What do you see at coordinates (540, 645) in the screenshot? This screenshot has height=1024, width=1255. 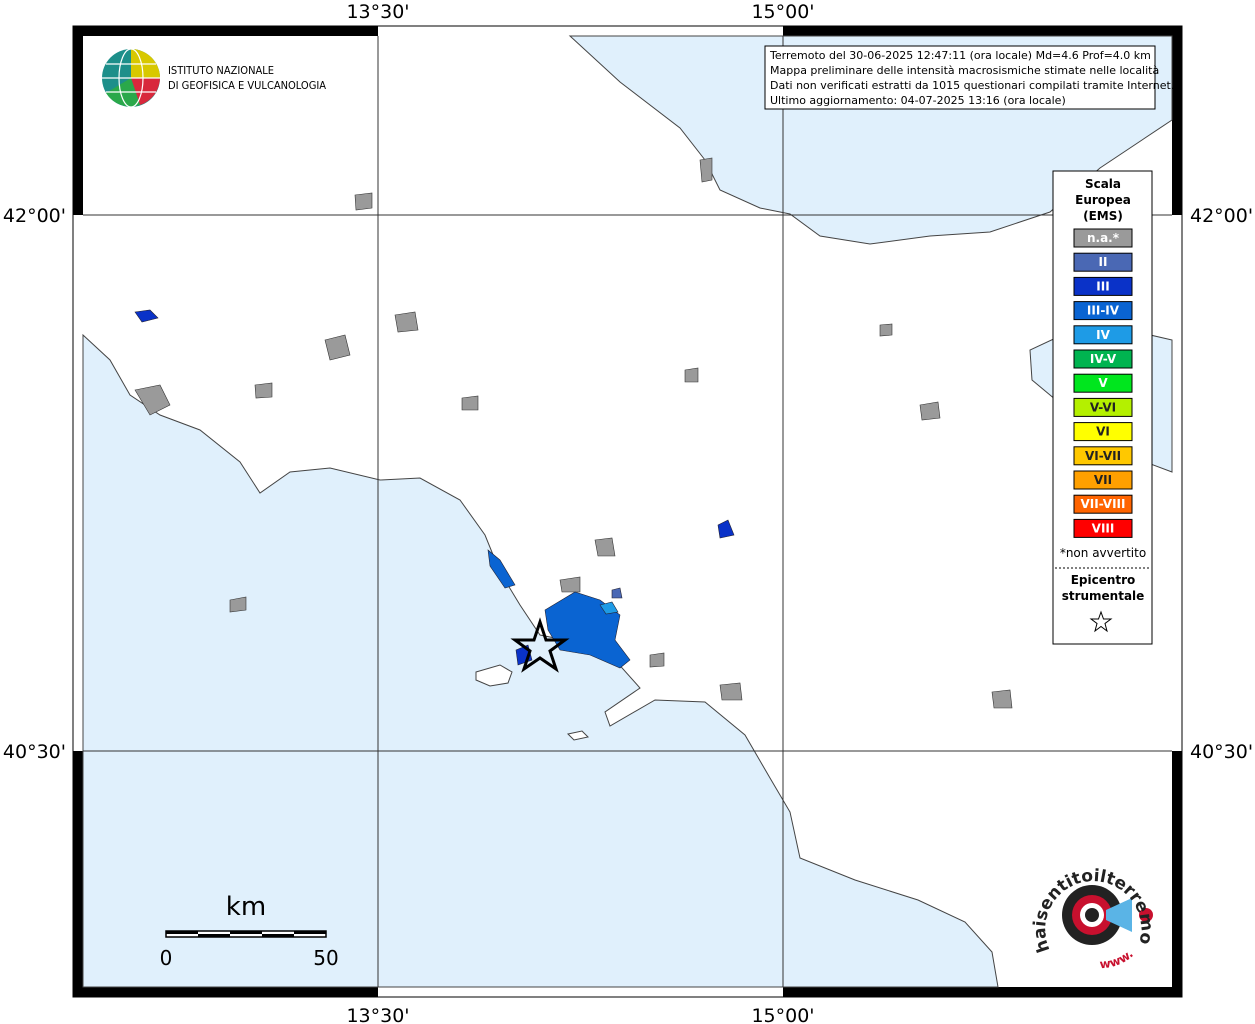 I see `epicenter-star` at bounding box center [540, 645].